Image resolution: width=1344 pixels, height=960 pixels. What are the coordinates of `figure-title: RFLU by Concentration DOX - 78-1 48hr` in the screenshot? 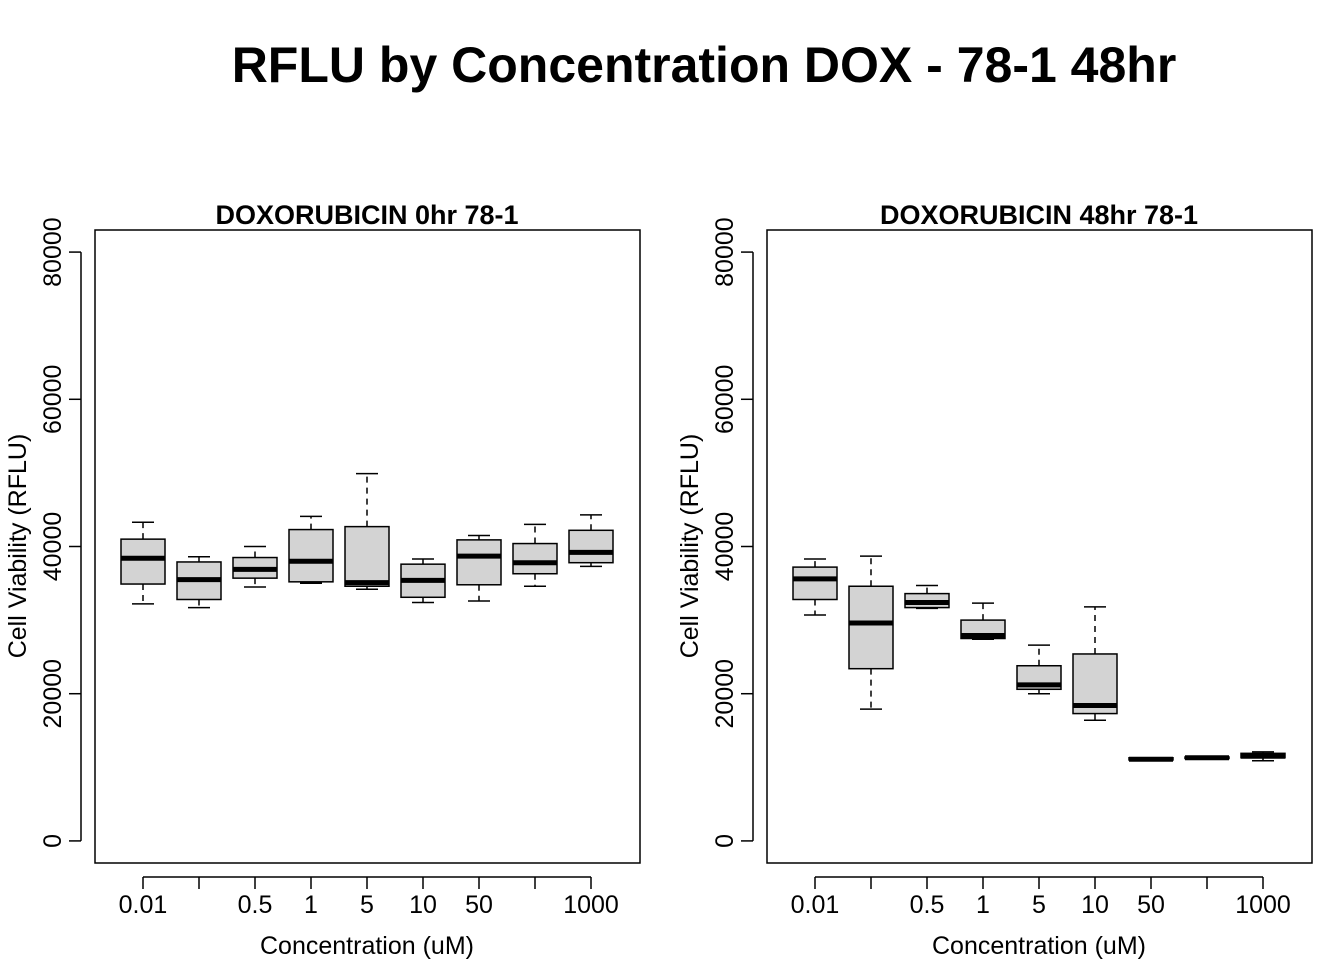 It's located at (704, 65).